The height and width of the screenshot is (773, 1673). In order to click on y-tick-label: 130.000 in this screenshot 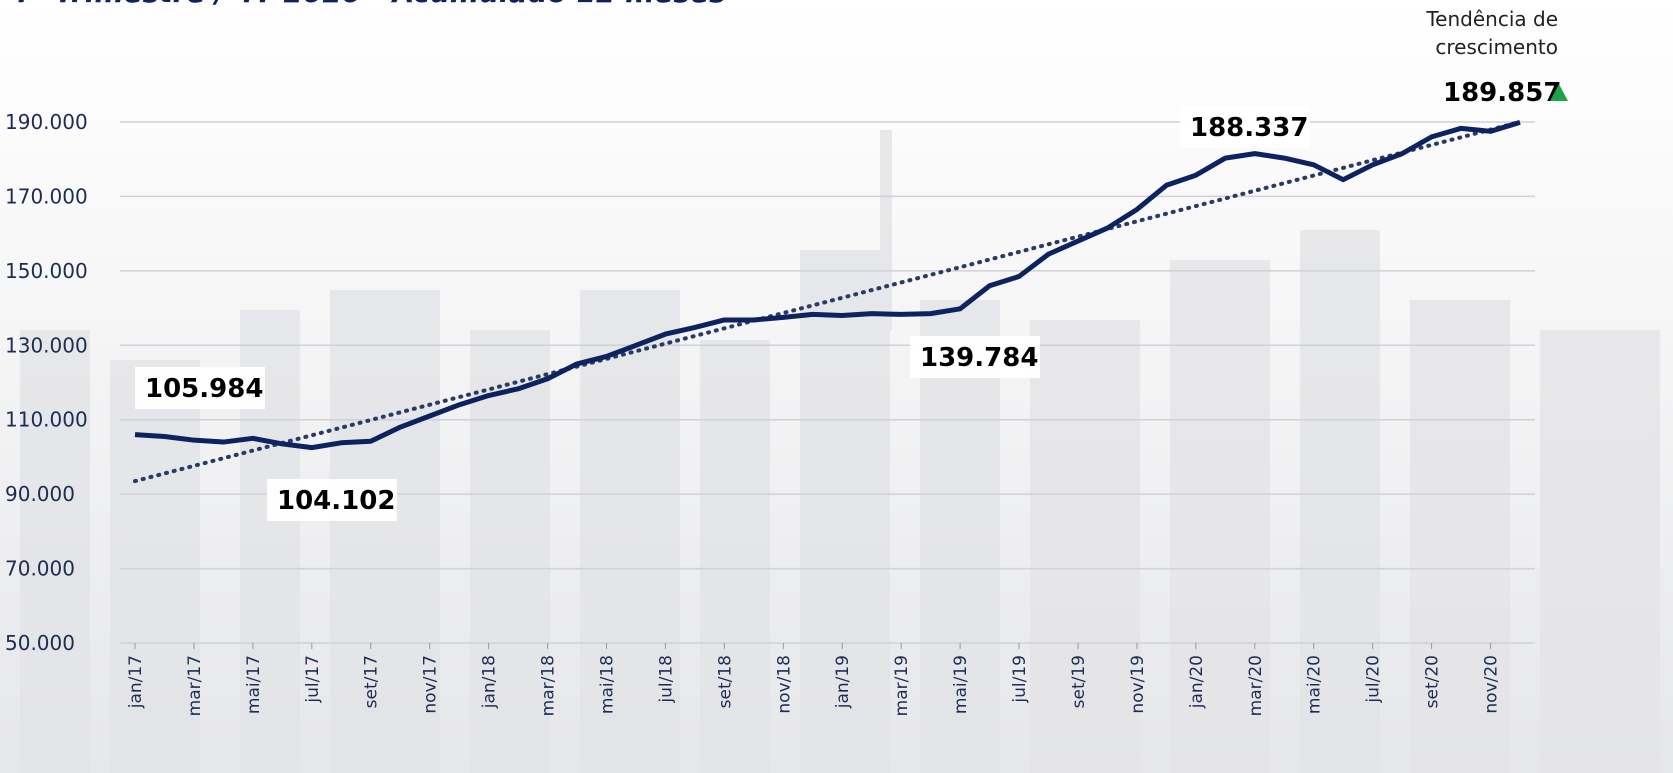, I will do `click(46, 345)`.